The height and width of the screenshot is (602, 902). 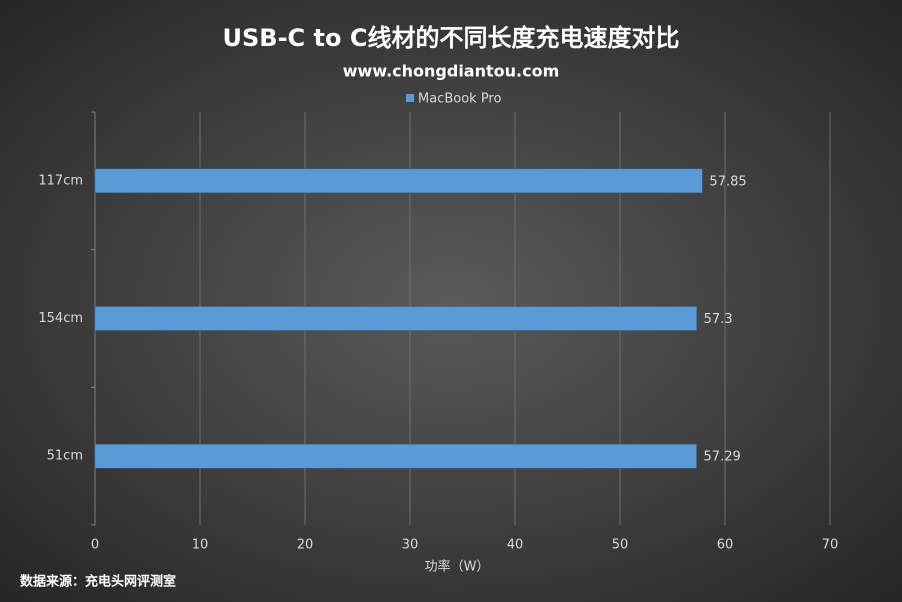 What do you see at coordinates (718, 319) in the screenshot?
I see `data-label: 57.3` at bounding box center [718, 319].